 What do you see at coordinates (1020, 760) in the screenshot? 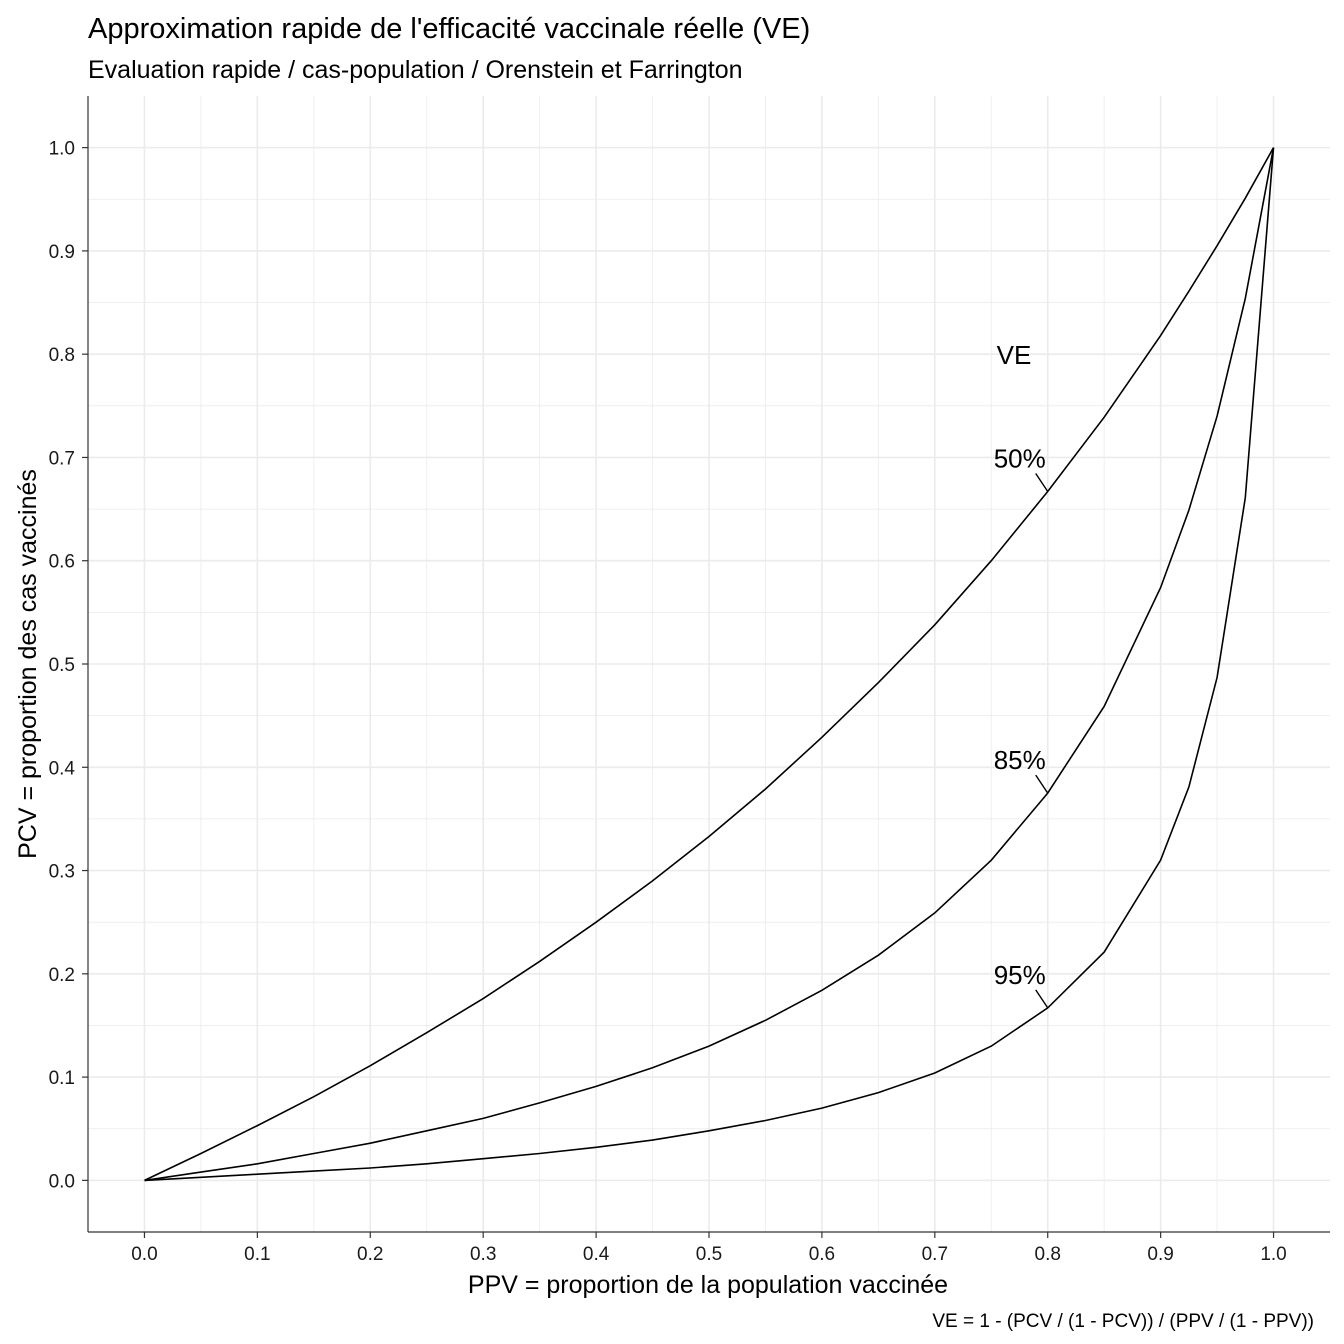
I see `curve-label: 85%` at bounding box center [1020, 760].